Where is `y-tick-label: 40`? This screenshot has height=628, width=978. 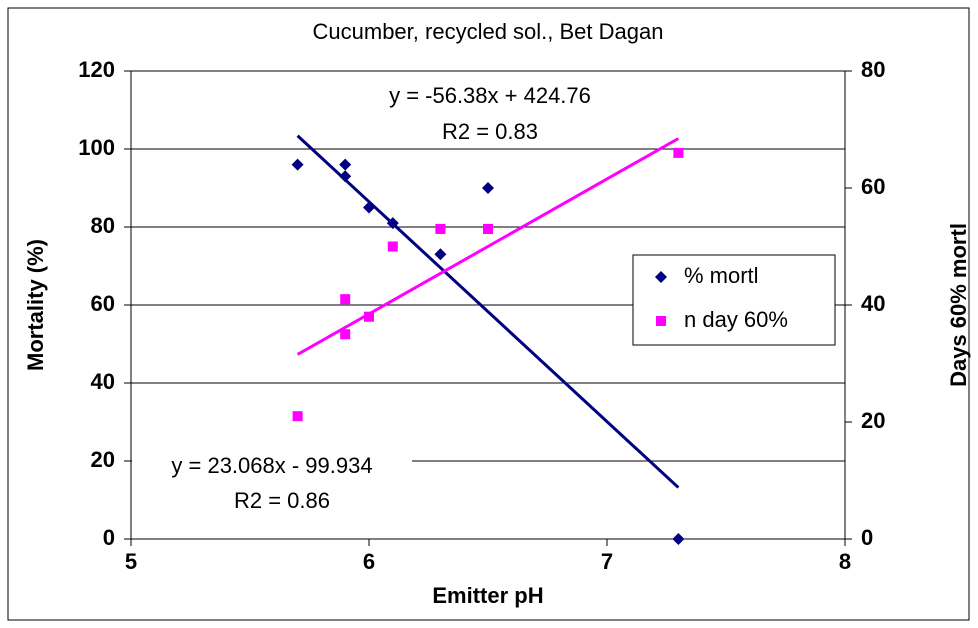
y-tick-label: 40 is located at coordinates (103, 381).